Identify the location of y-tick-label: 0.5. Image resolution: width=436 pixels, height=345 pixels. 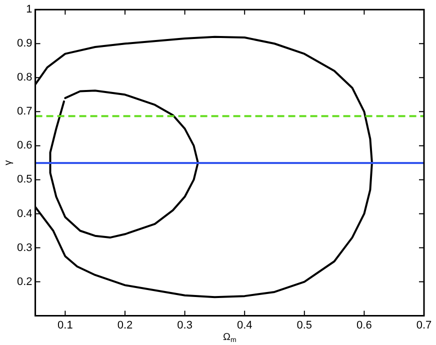
(24, 180).